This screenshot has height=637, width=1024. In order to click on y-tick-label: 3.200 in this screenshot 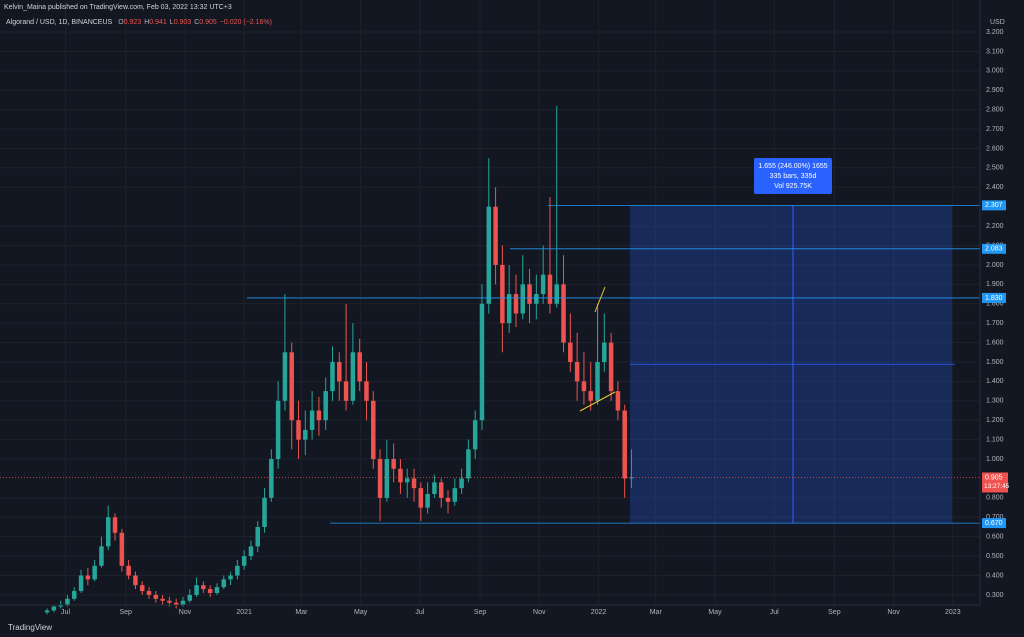, I will do `click(995, 32)`.